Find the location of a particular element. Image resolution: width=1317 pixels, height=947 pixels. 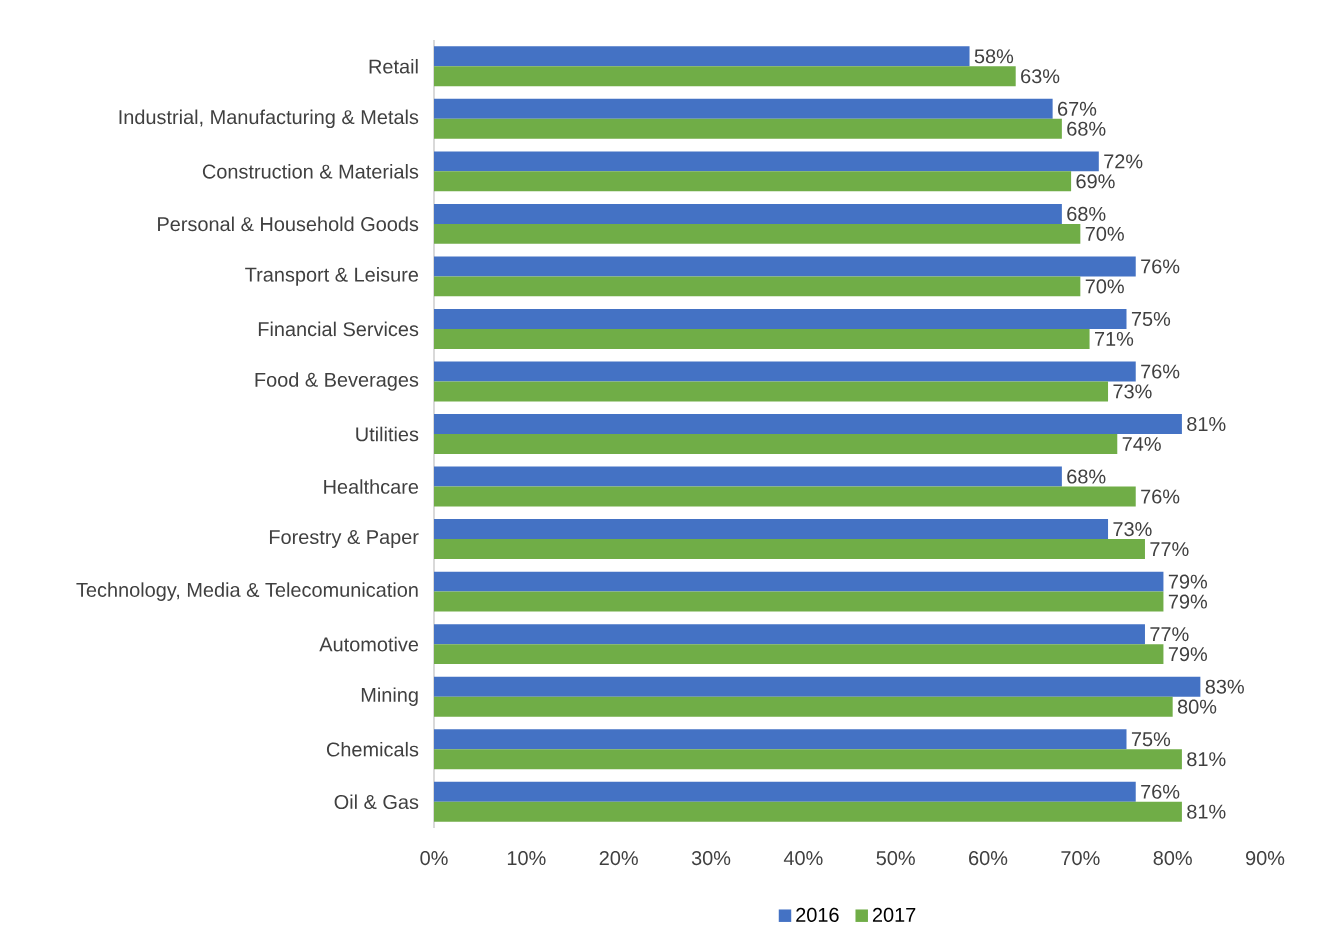

x-tick-label: 80% is located at coordinates (1172, 858).